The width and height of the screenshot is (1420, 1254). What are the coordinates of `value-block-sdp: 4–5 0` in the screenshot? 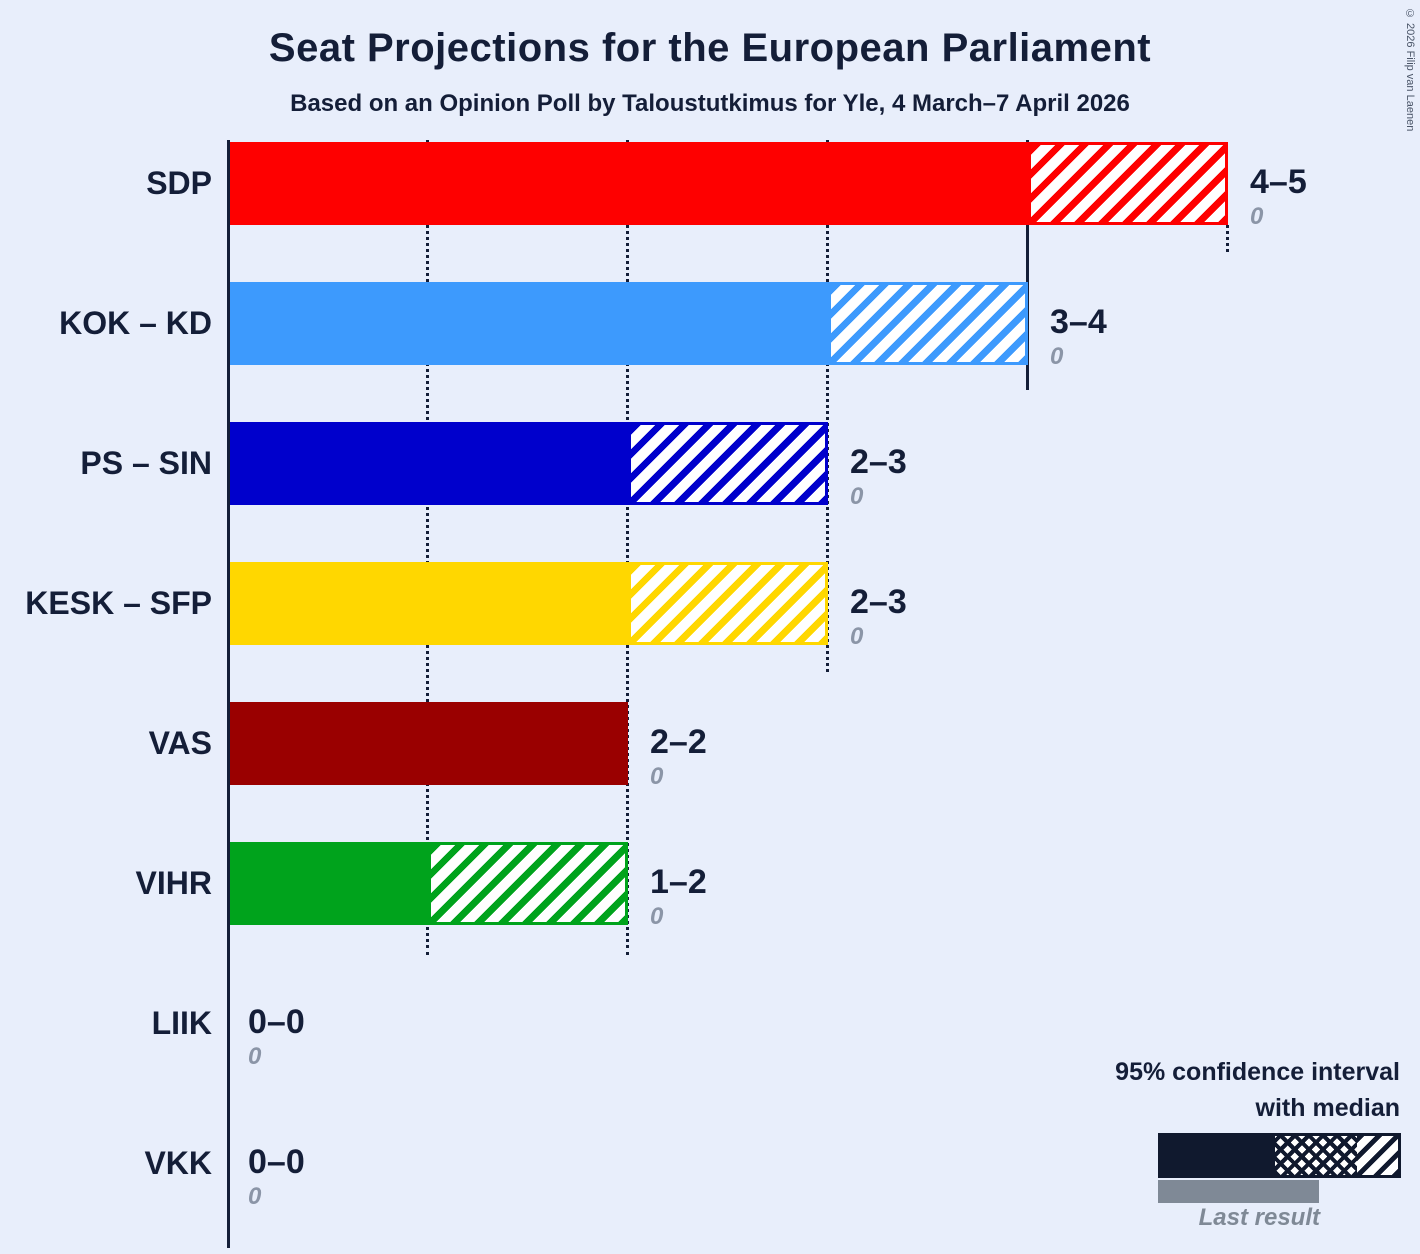 It's located at (1278, 197).